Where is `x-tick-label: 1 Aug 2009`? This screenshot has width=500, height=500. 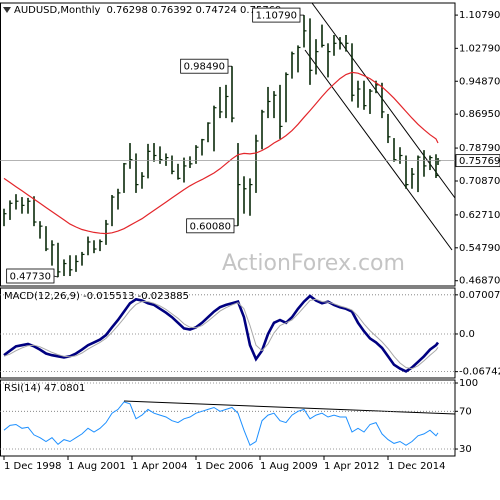
x-tick-label: 1 Aug 2009 is located at coordinates (289, 466).